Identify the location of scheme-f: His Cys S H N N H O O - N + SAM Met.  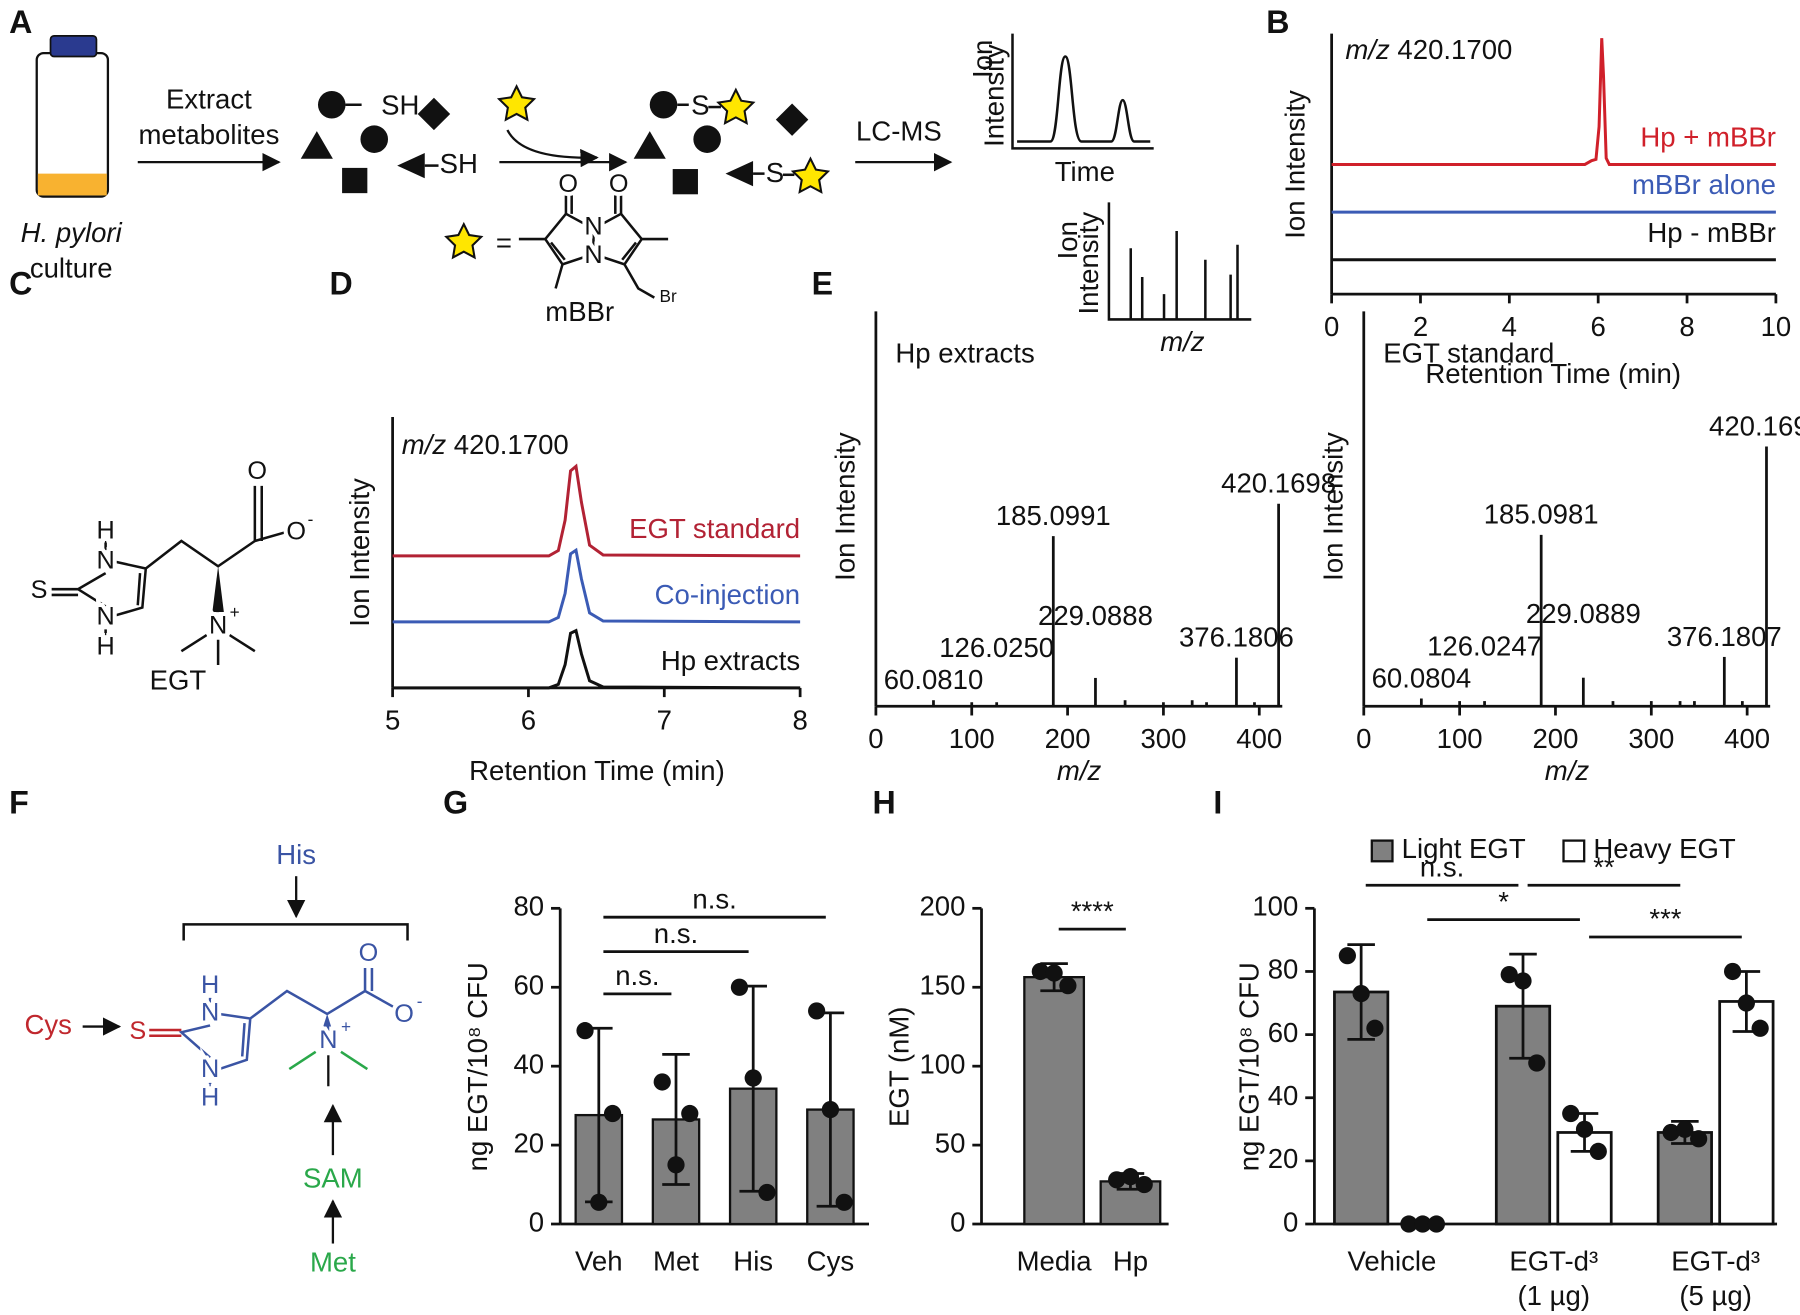
(223, 1058).